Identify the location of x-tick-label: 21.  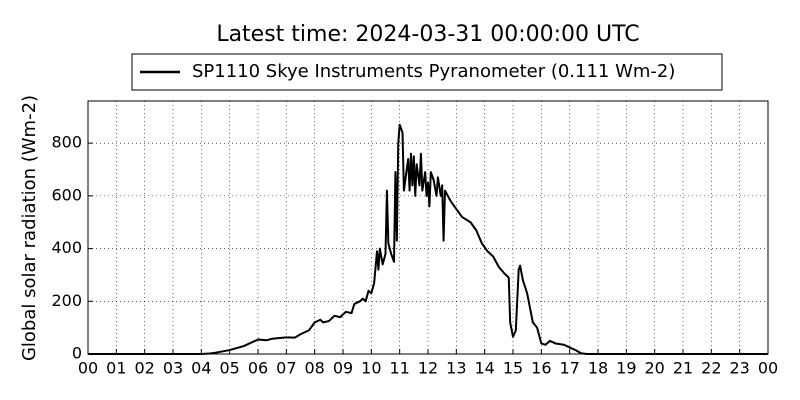
(683, 368).